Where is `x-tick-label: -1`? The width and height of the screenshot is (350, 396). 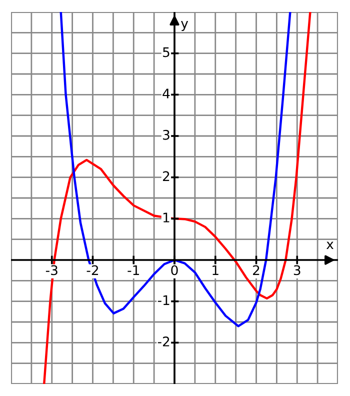
x-tick-label: -1 is located at coordinates (133, 270).